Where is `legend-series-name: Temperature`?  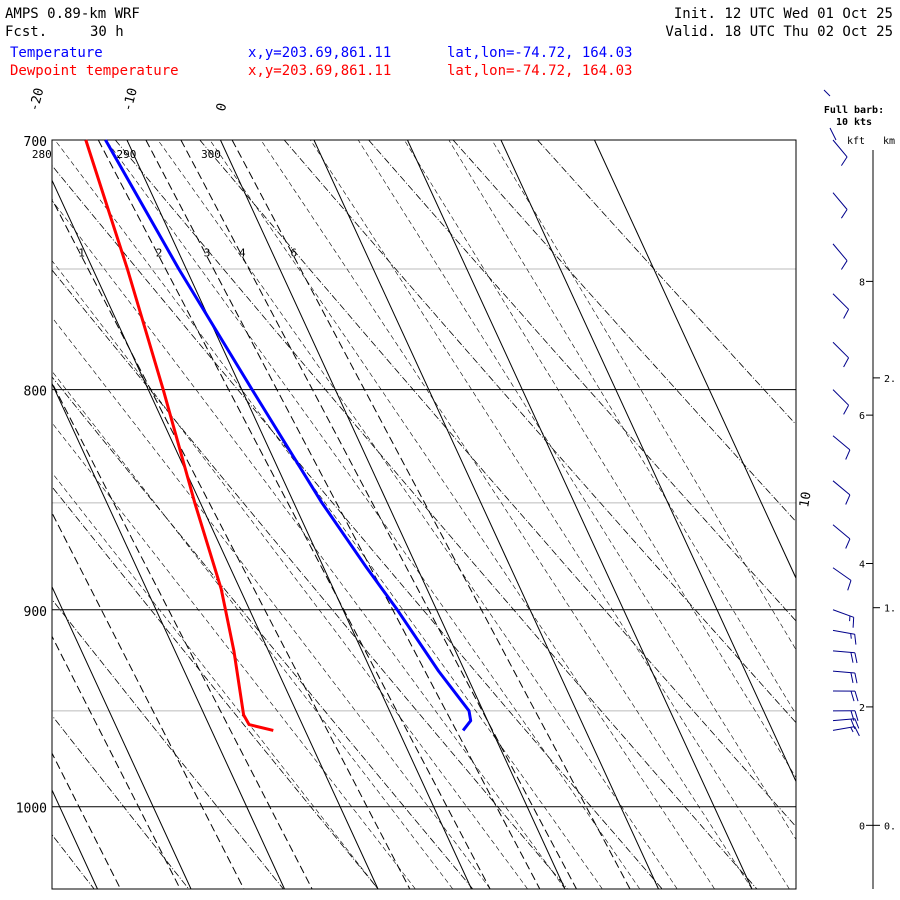 legend-series-name: Temperature is located at coordinates (56, 53).